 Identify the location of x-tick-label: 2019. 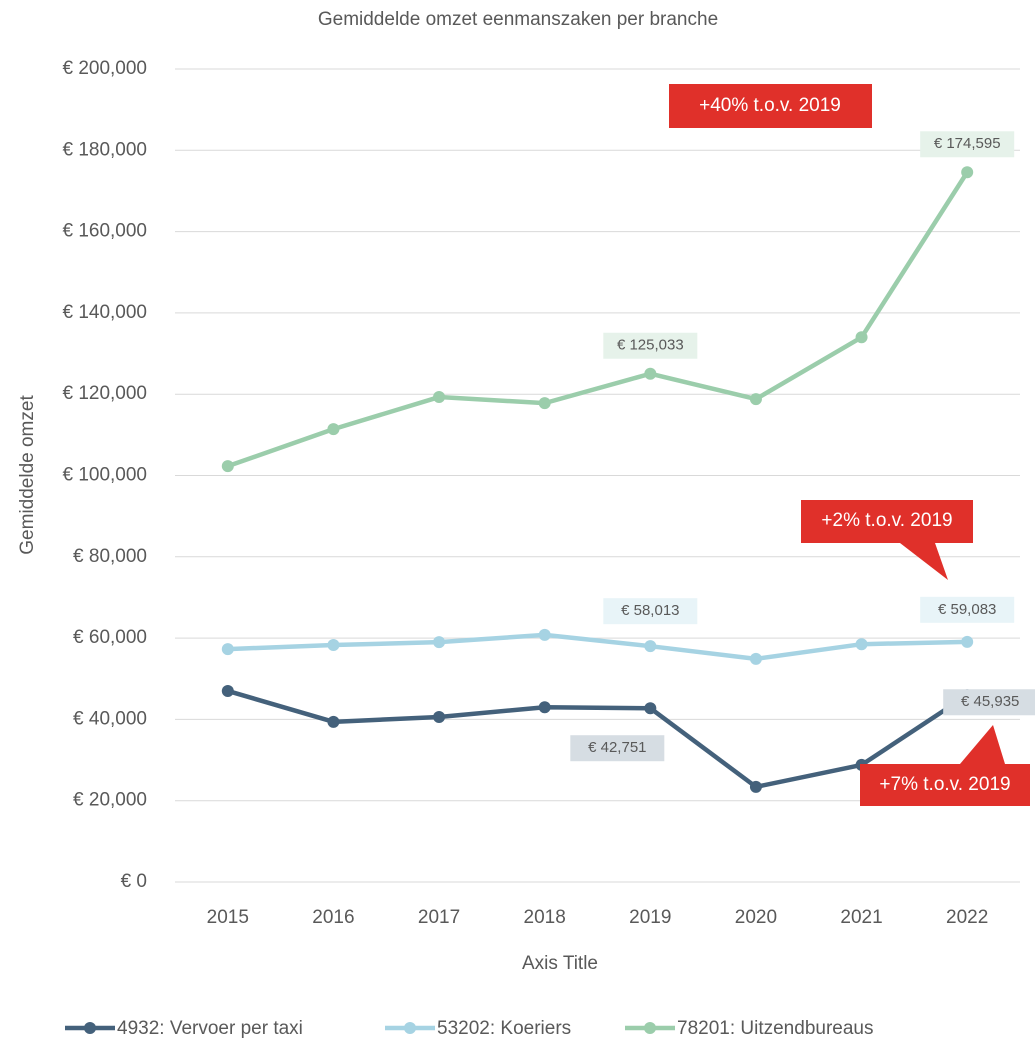
(650, 917).